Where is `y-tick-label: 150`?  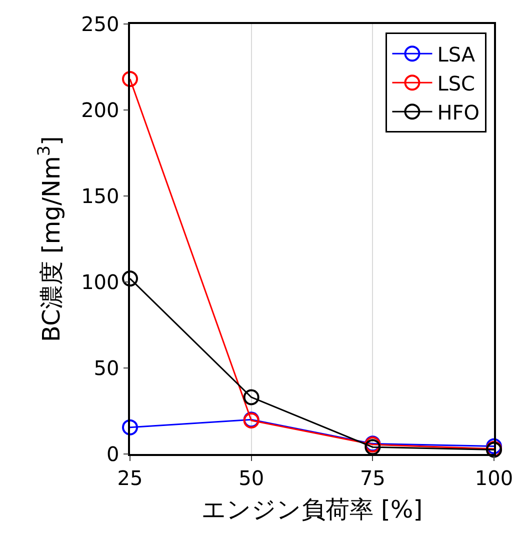
y-tick-label: 150 is located at coordinates (100, 196).